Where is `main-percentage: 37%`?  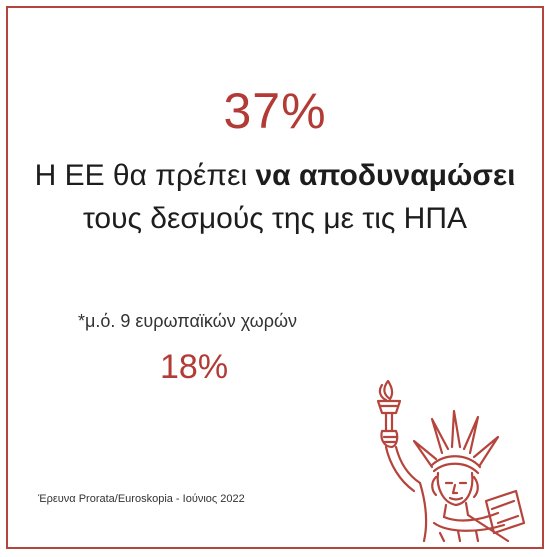 main-percentage: 37% is located at coordinates (275, 111).